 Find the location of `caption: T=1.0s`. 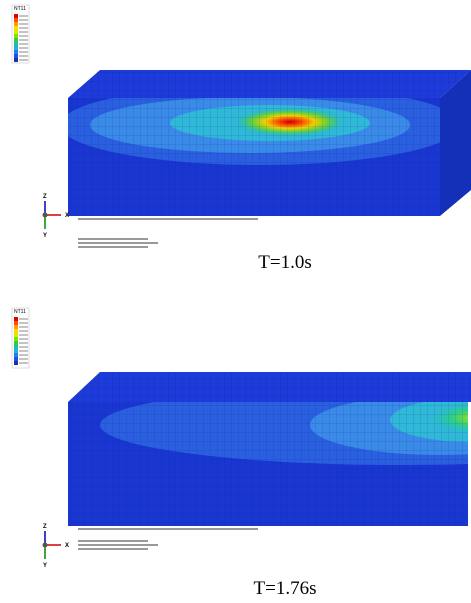

caption: T=1.0s is located at coordinates (284, 262).